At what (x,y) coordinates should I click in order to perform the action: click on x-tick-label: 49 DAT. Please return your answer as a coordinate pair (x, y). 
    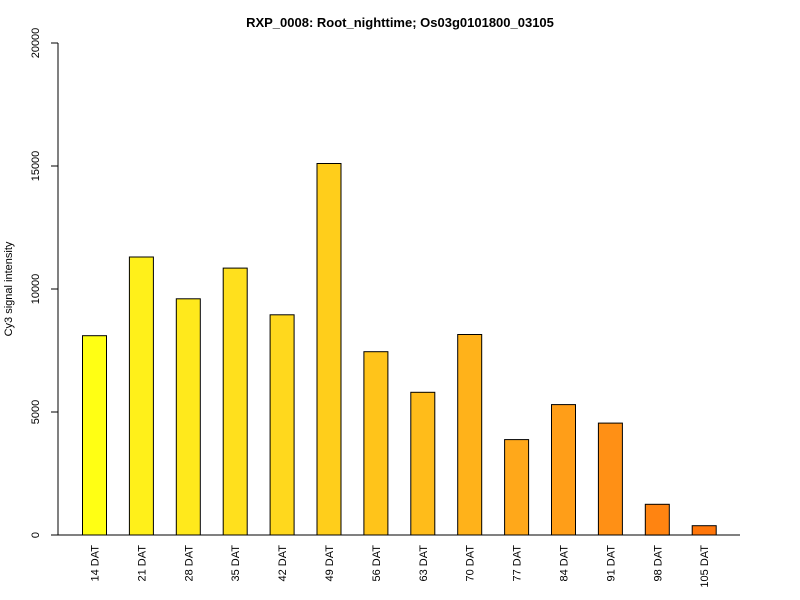
    Looking at the image, I should click on (330, 563).